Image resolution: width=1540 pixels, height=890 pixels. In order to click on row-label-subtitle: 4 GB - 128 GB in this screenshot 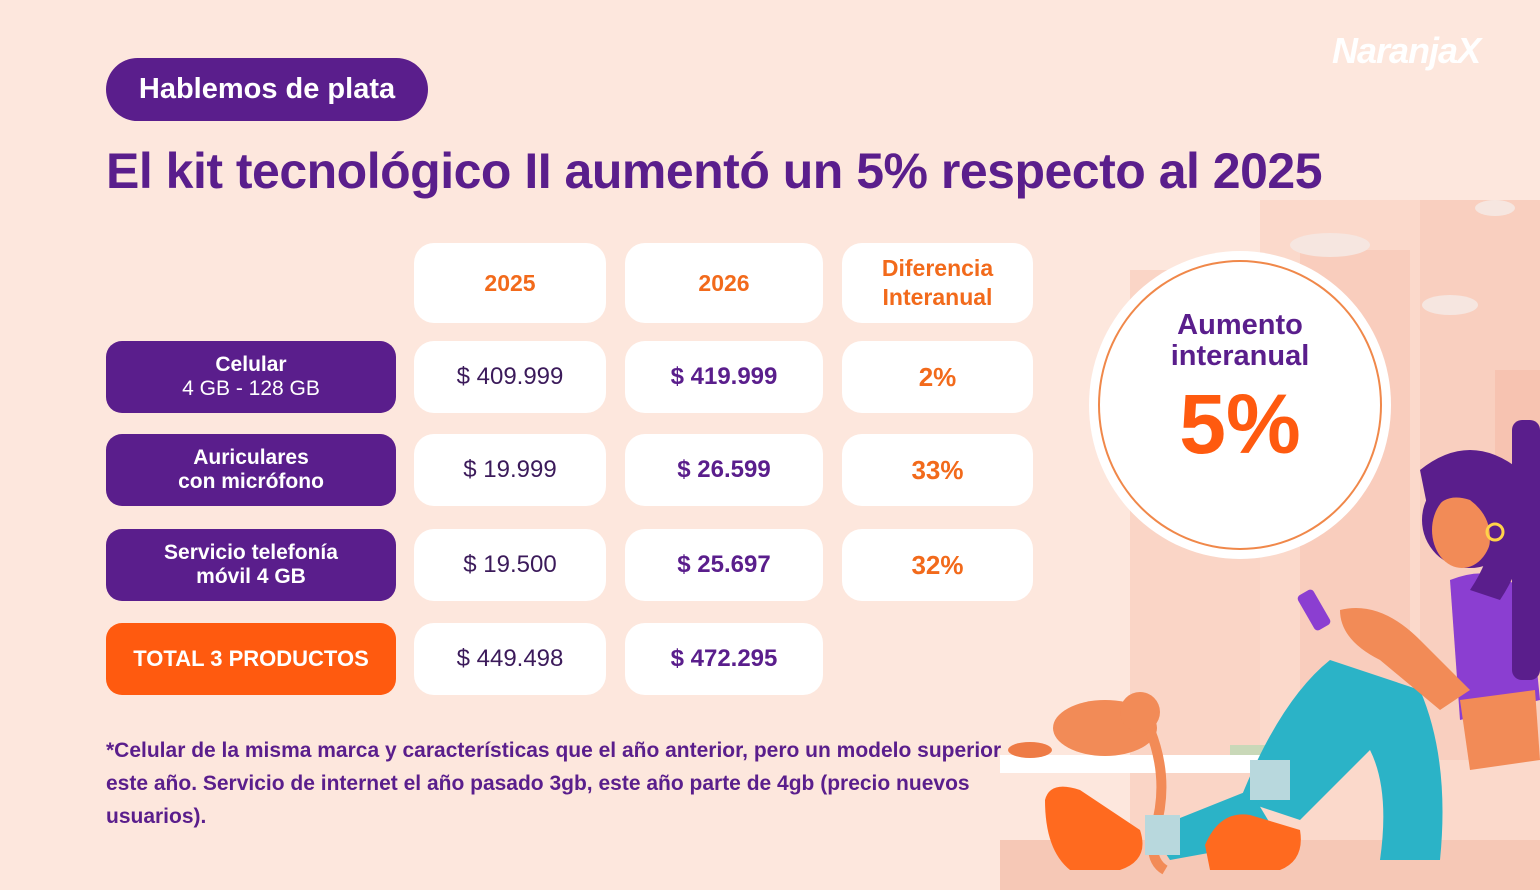, I will do `click(251, 388)`.